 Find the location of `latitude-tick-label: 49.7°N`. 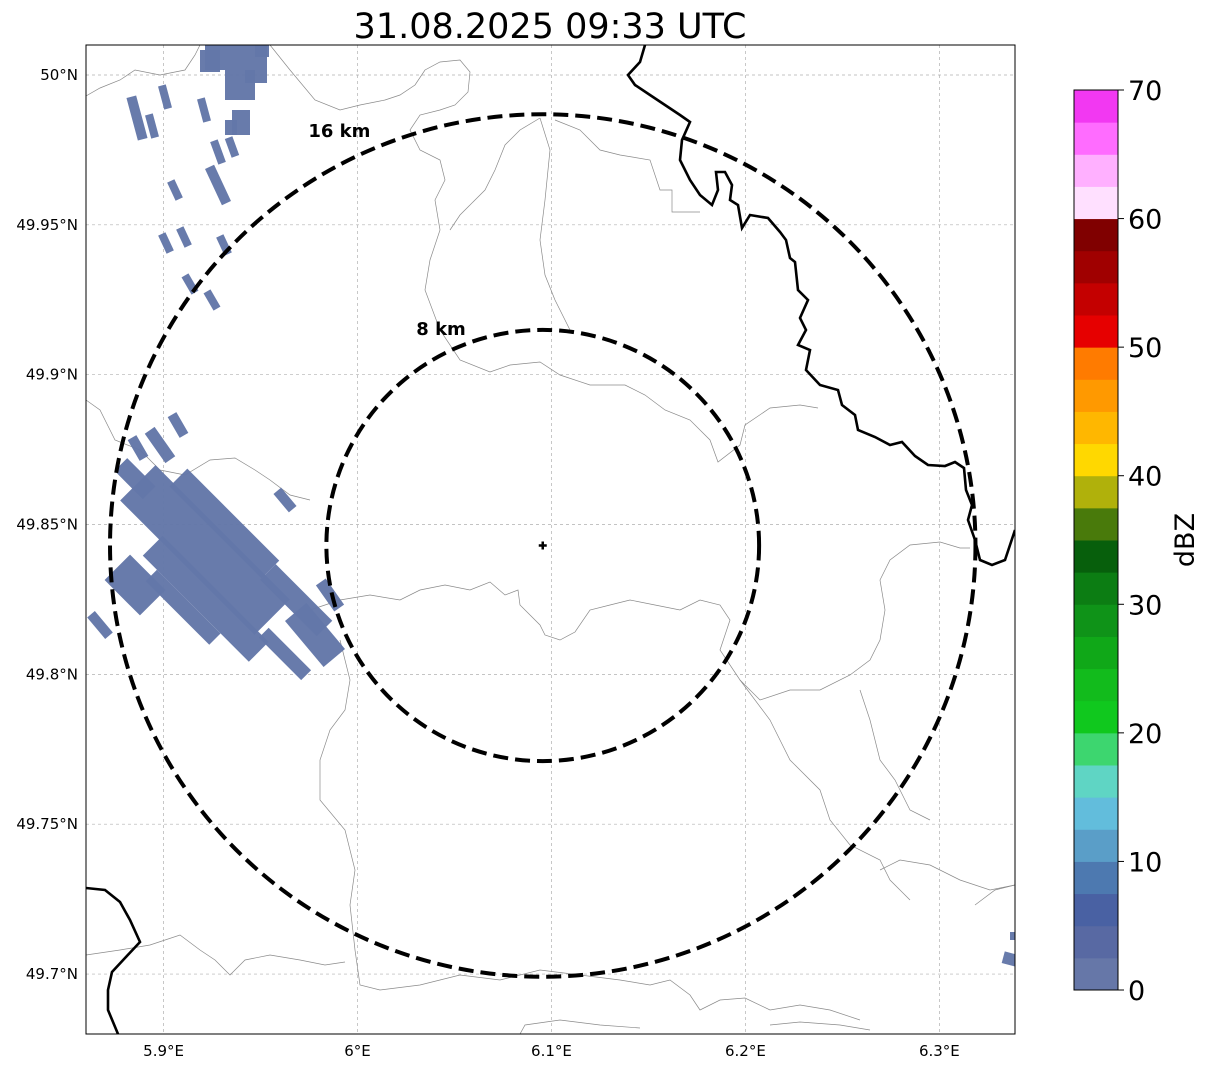

latitude-tick-label: 49.7°N is located at coordinates (52, 974).